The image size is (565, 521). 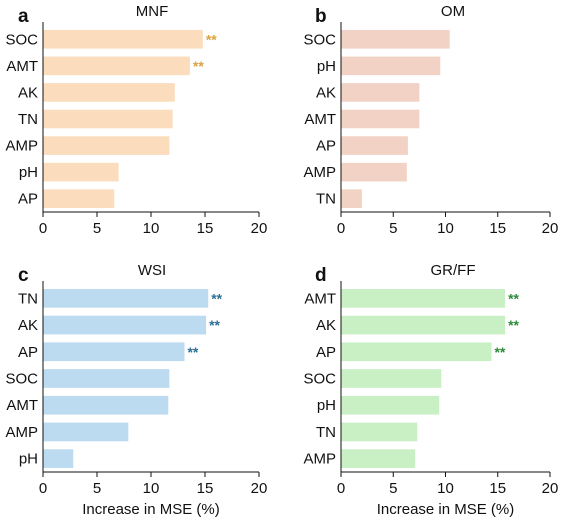 What do you see at coordinates (23, 275) in the screenshot?
I see `panel-letter: c` at bounding box center [23, 275].